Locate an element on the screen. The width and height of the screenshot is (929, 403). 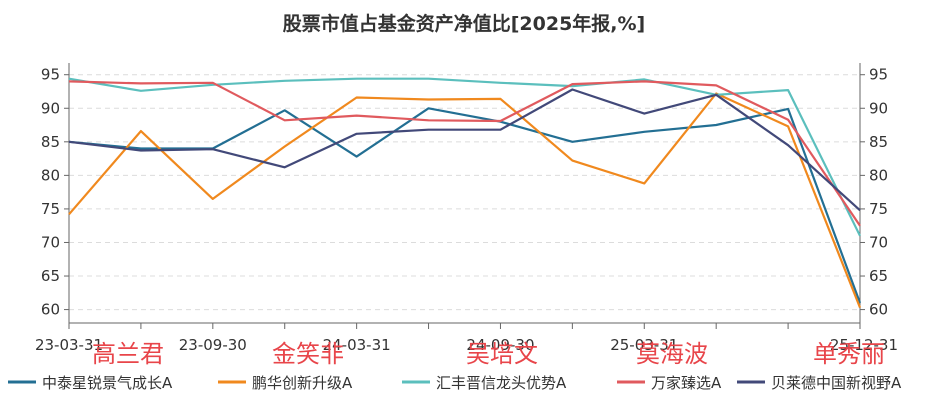
legend-item: 鹏华创新升级A is located at coordinates (285, 383).